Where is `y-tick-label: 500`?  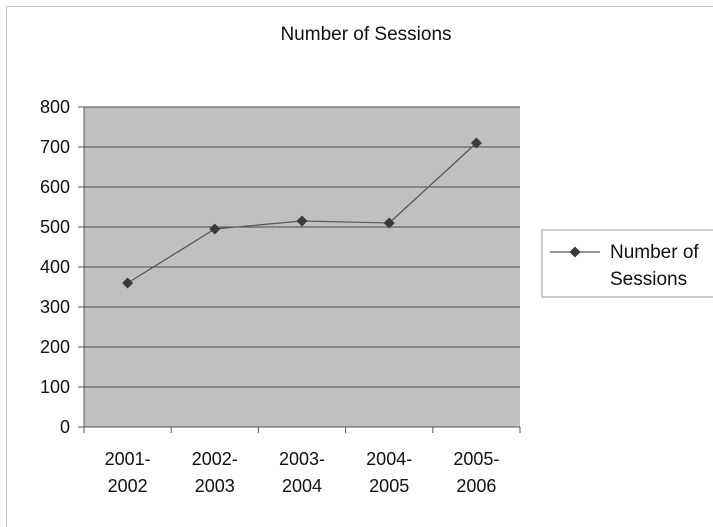
y-tick-label: 500 is located at coordinates (55, 227).